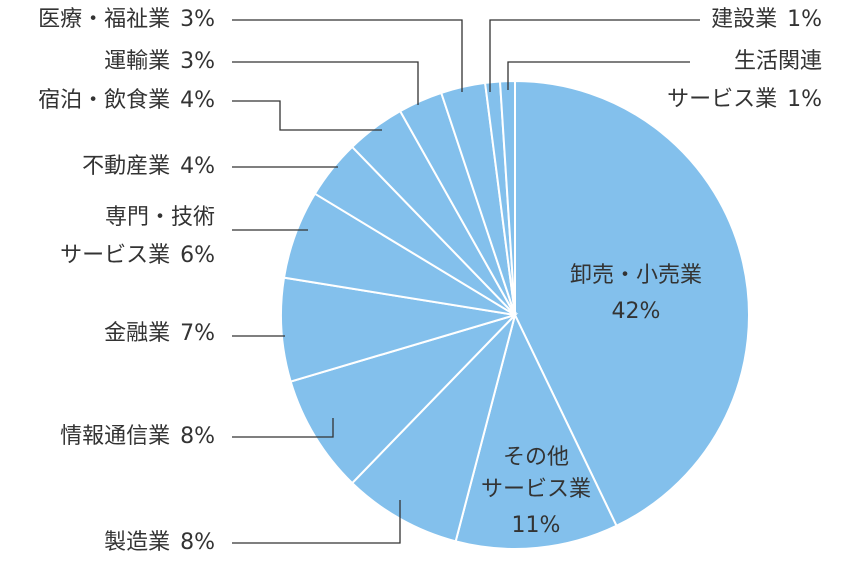 The width and height of the screenshot is (856, 564). Describe the element at coordinates (636, 311) in the screenshot. I see `slice-value-label: 42%` at that location.